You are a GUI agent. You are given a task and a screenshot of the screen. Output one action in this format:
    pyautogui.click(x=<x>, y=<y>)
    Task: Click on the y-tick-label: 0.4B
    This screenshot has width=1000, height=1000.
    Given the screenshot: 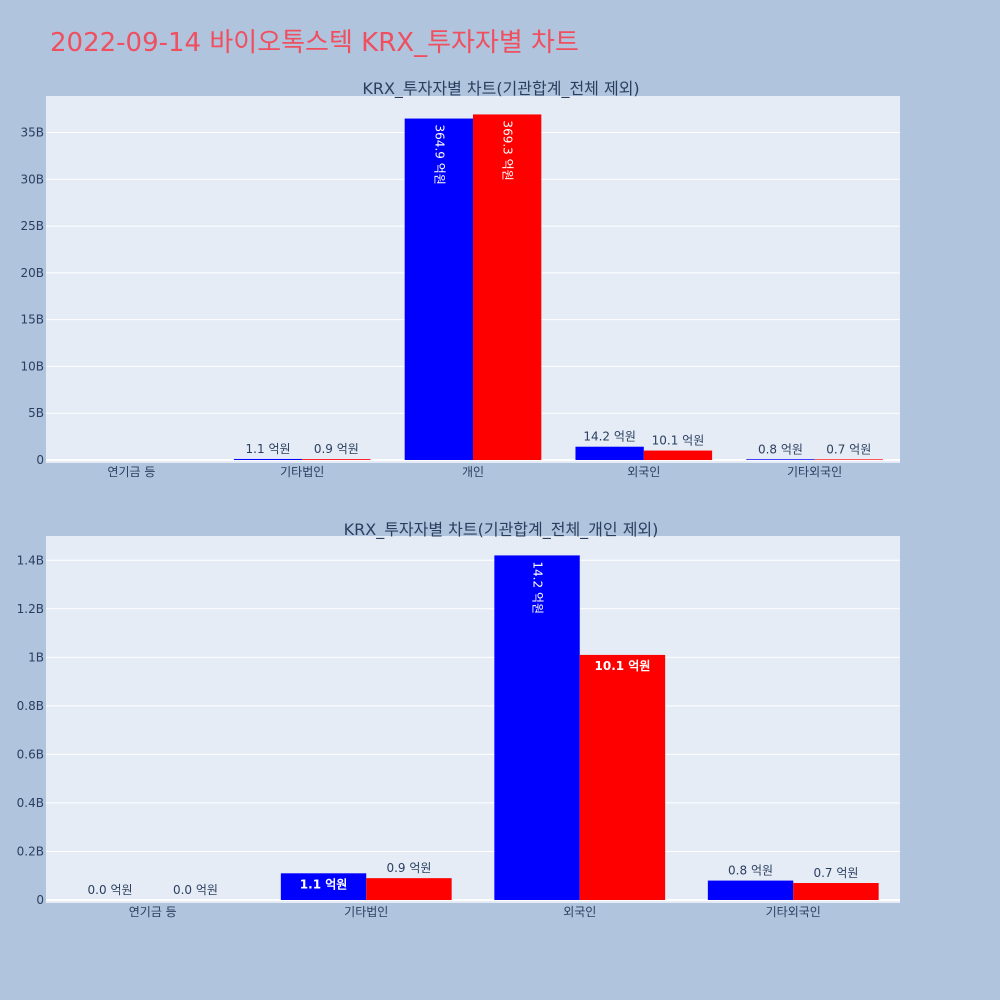 What is the action you would take?
    pyautogui.click(x=30, y=803)
    